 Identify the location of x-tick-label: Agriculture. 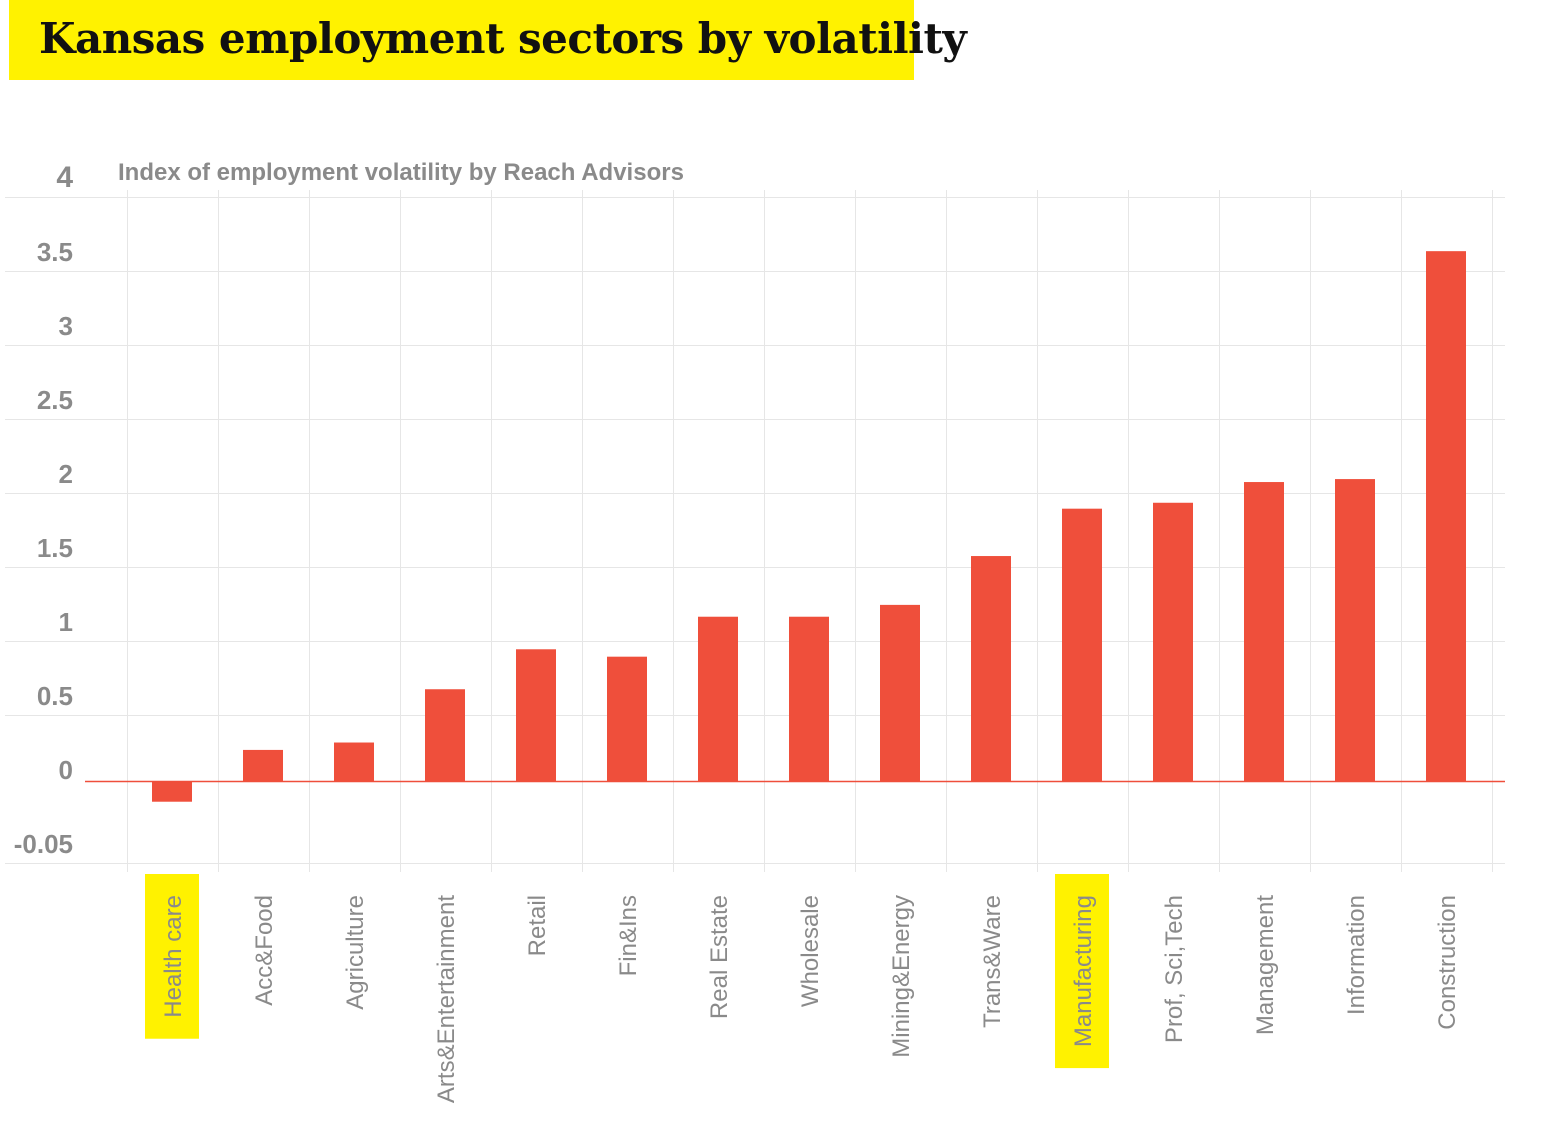
(355, 952).